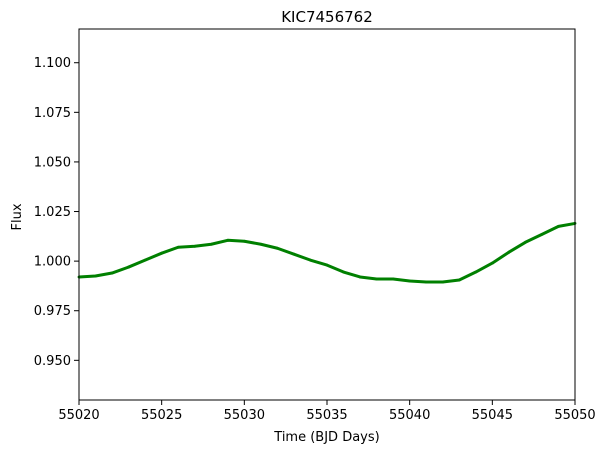 Image resolution: width=607 pixels, height=453 pixels. What do you see at coordinates (78, 415) in the screenshot?
I see `x-tick-label: 55020` at bounding box center [78, 415].